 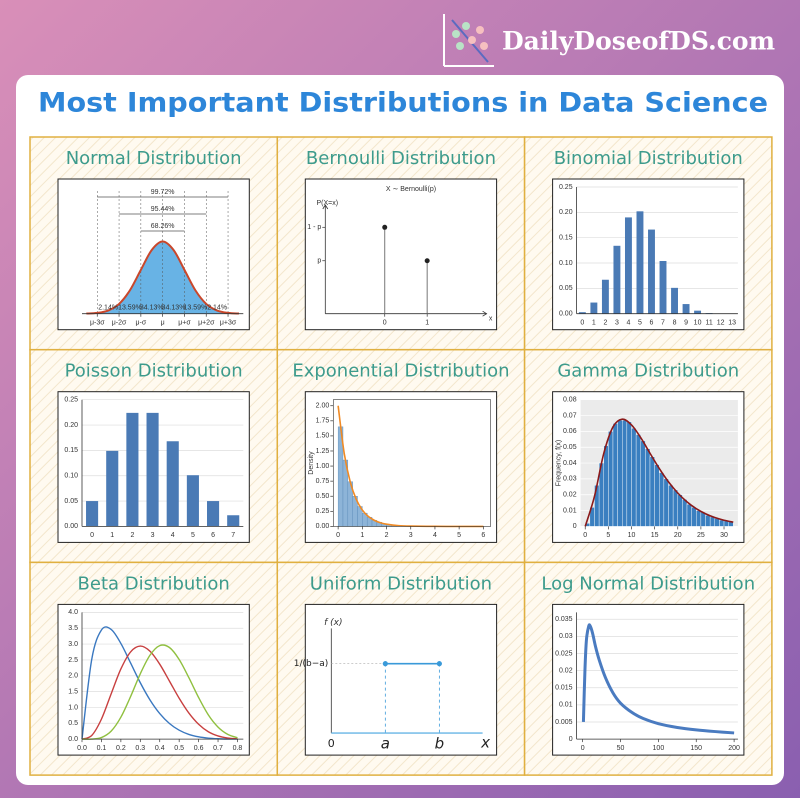 What do you see at coordinates (385, 744) in the screenshot?
I see `x-tick-label: a` at bounding box center [385, 744].